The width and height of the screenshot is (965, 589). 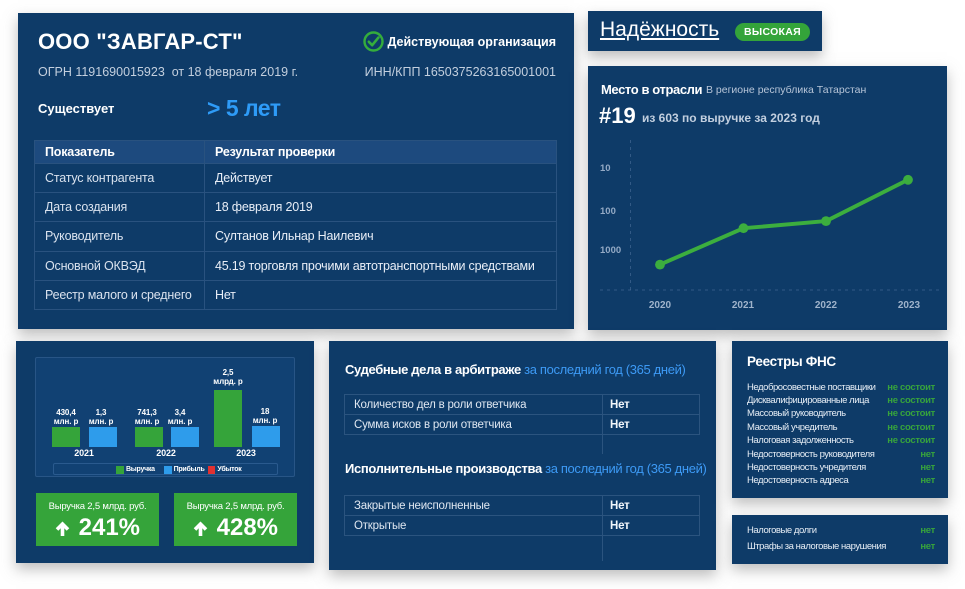 What do you see at coordinates (610, 250) in the screenshot?
I see `svg-text: 1000` at bounding box center [610, 250].